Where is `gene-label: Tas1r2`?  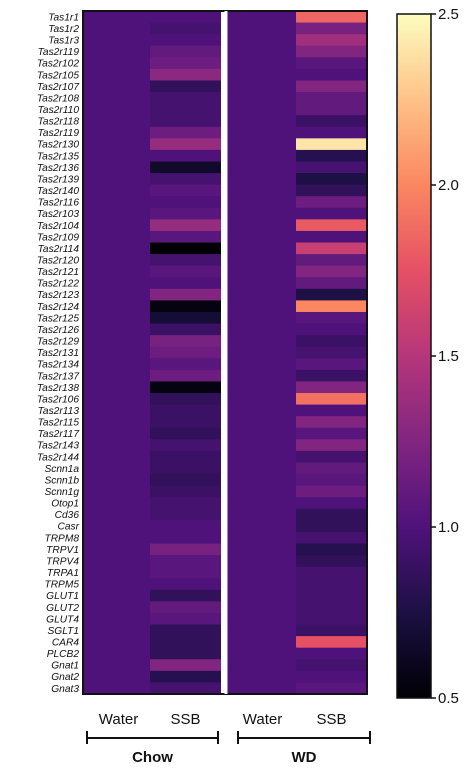
gene-label: Tas1r2 is located at coordinates (63, 29).